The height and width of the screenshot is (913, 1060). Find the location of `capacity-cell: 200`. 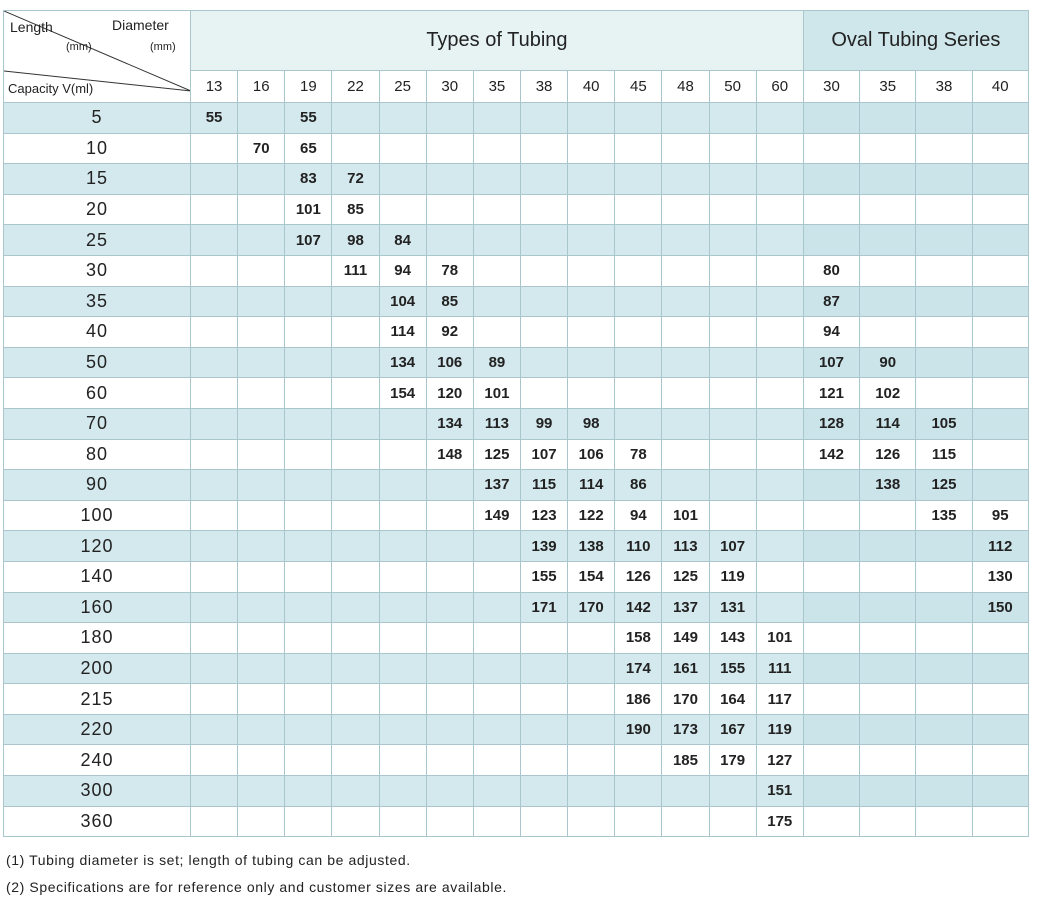

capacity-cell: 200 is located at coordinates (97, 668).